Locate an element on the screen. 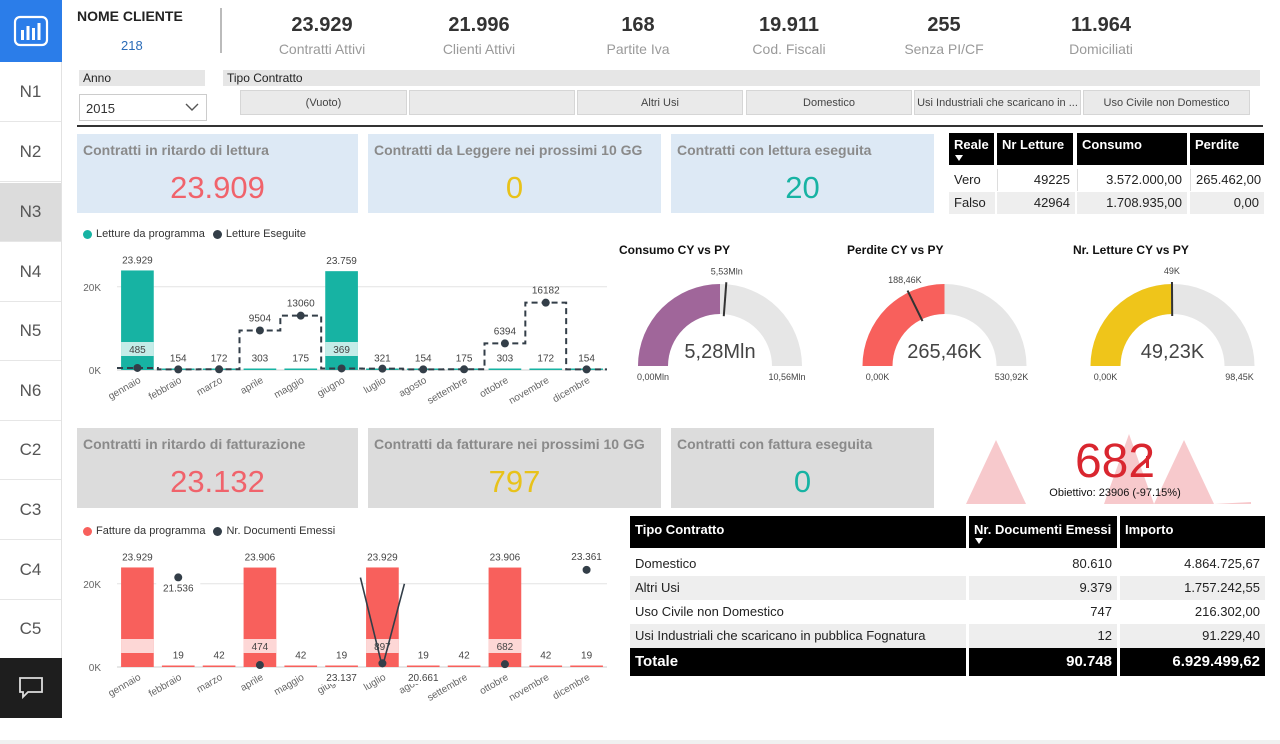 Image resolution: width=1280 pixels, height=744 pixels. column-header-consumo: Consumo is located at coordinates (1132, 149).